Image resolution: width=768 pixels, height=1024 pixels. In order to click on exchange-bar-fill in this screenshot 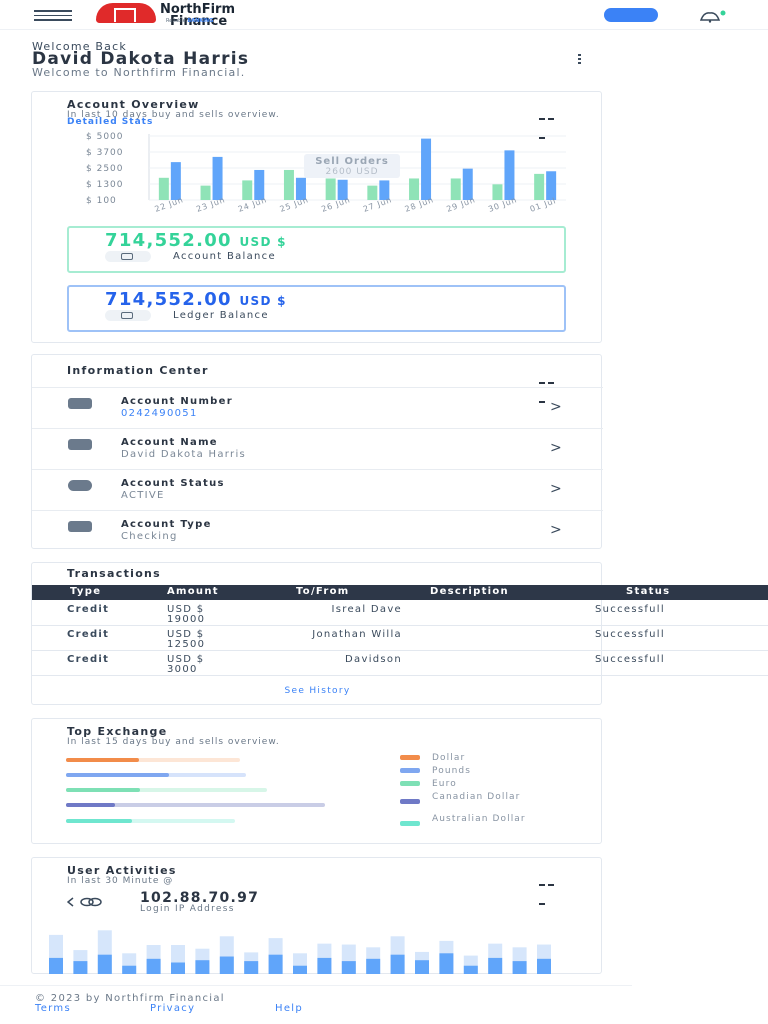, I will do `click(99, 821)`.